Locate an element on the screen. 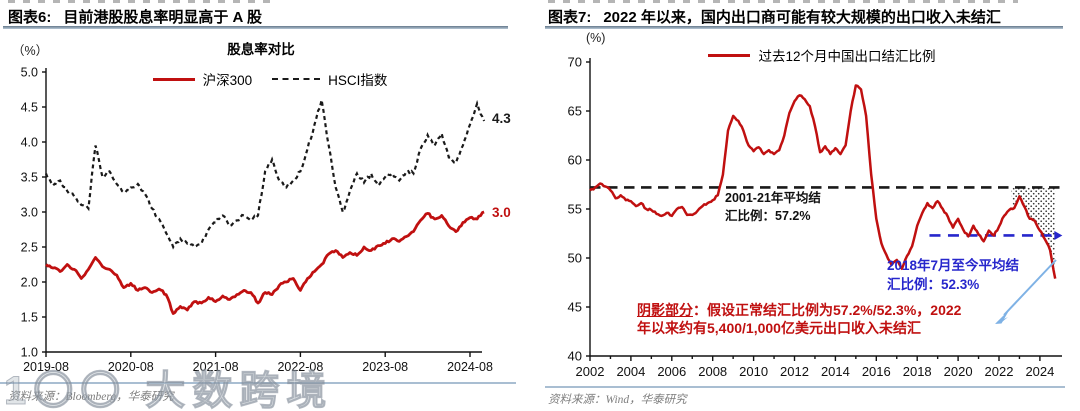 Image resolution: width=1080 pixels, height=411 pixels. legend-label-hsci: HSCI指数 is located at coordinates (358, 80).